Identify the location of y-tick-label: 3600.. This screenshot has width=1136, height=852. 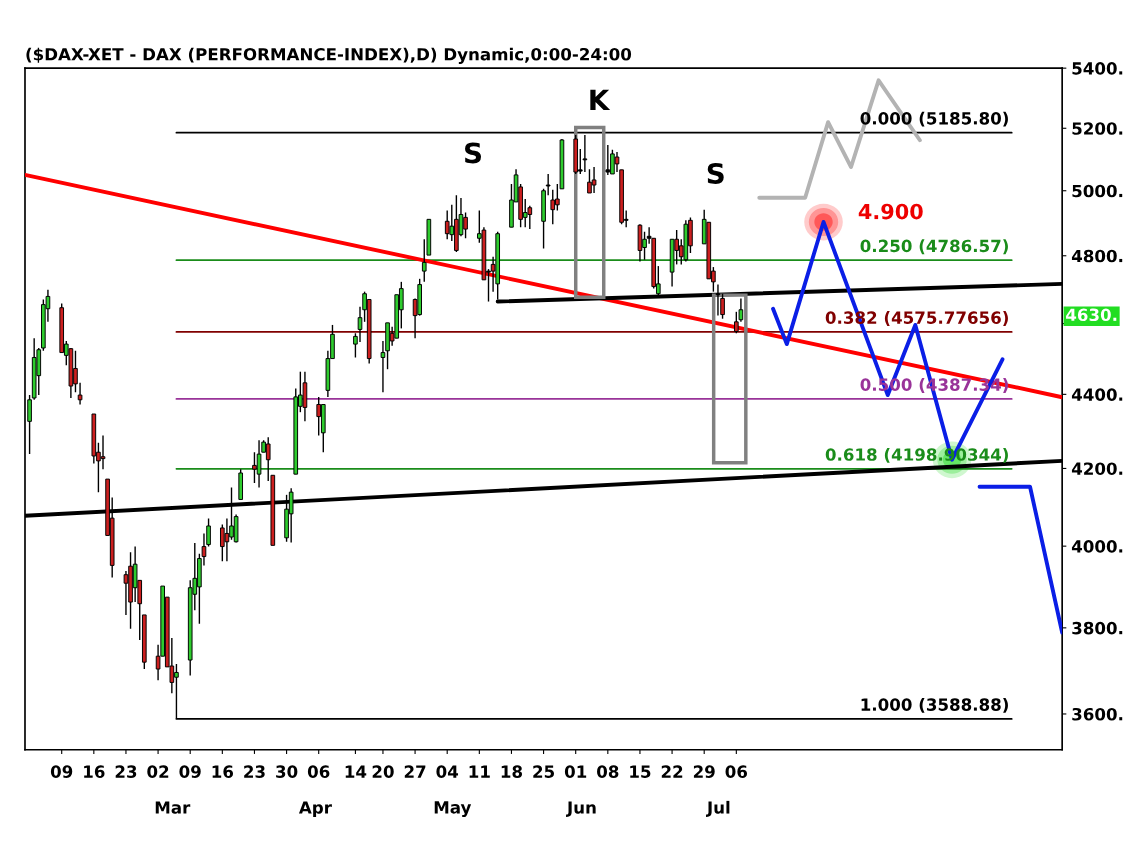
(1097, 714).